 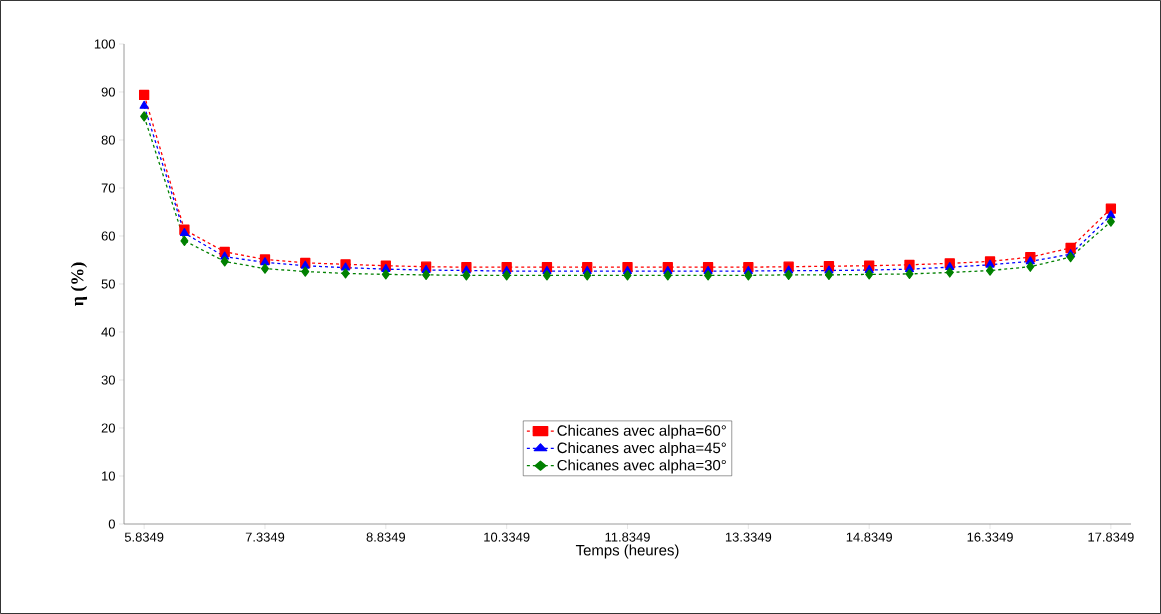 I want to click on legend-label: Chicanes avec alpha=45°, so click(x=641, y=449).